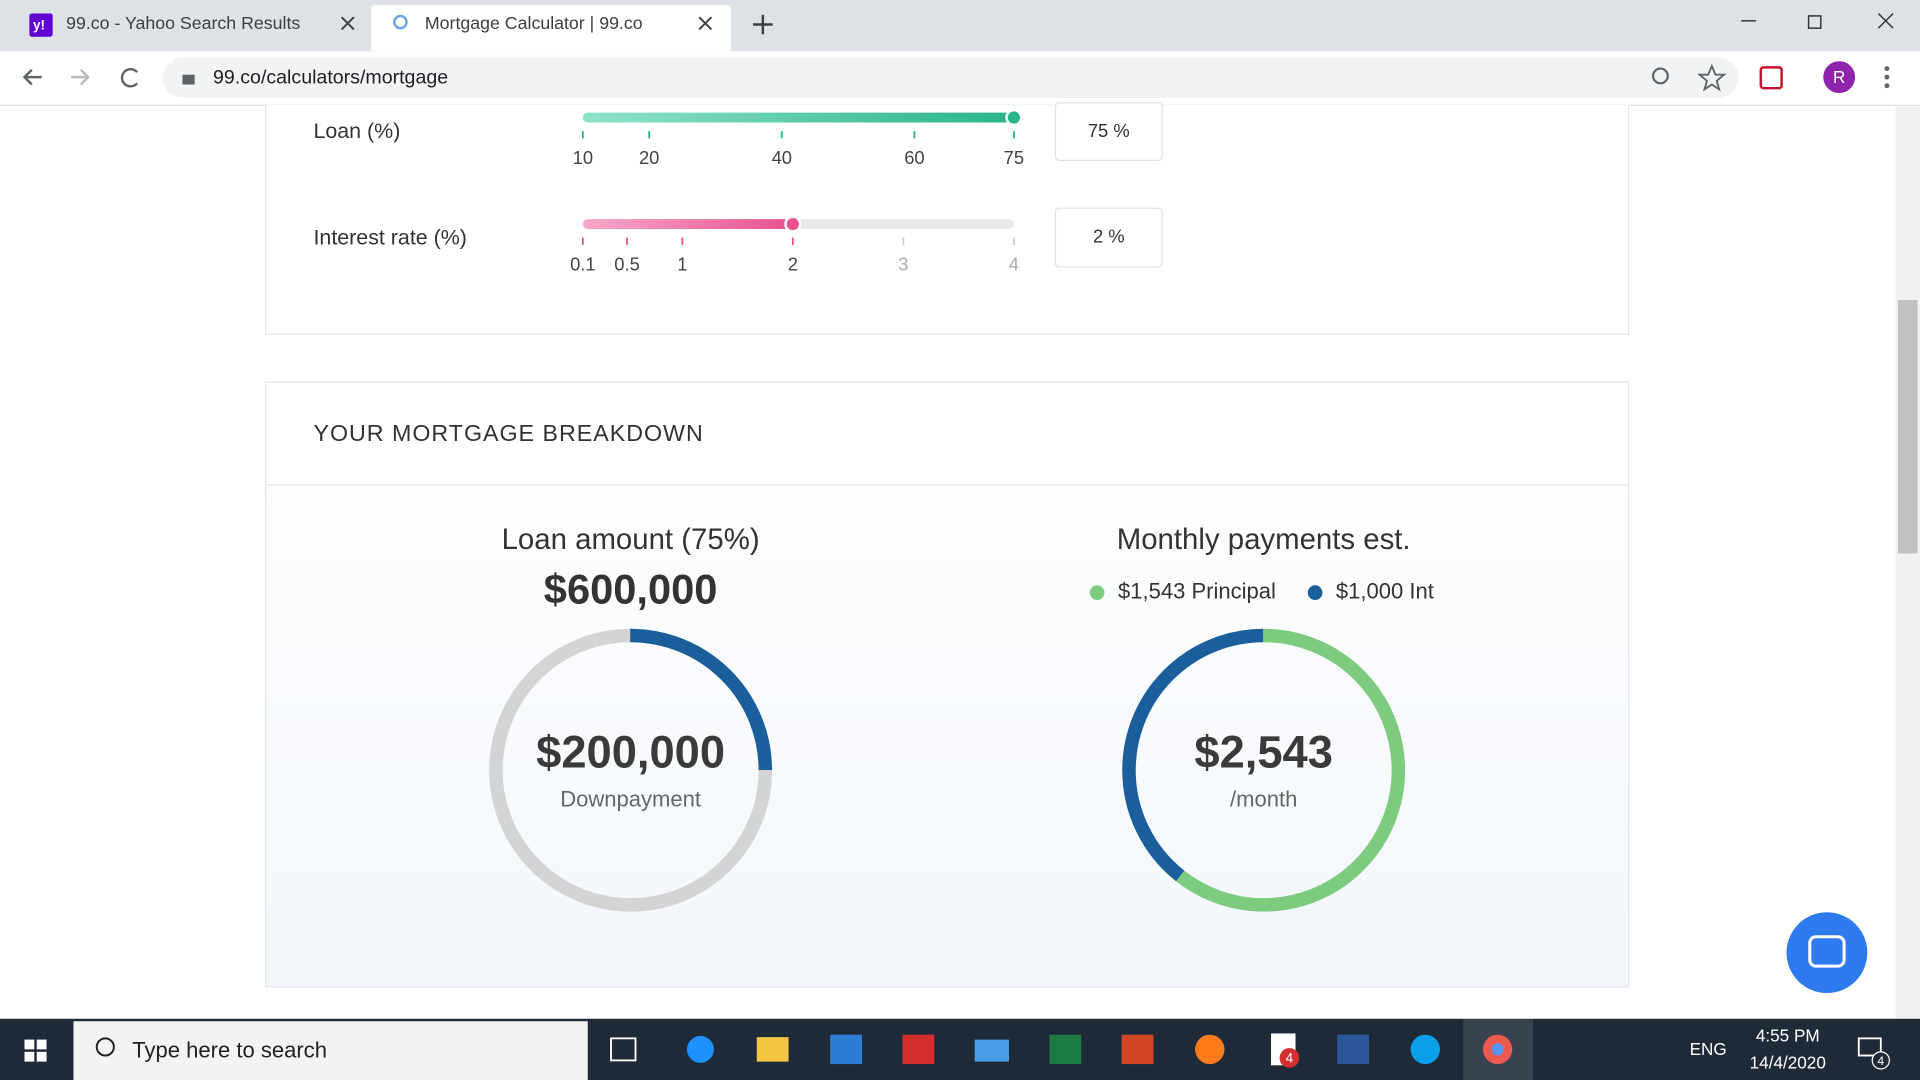 Image resolution: width=1920 pixels, height=1080 pixels. Describe the element at coordinates (903, 264) in the screenshot. I see `slider-tick-label: 3` at that location.